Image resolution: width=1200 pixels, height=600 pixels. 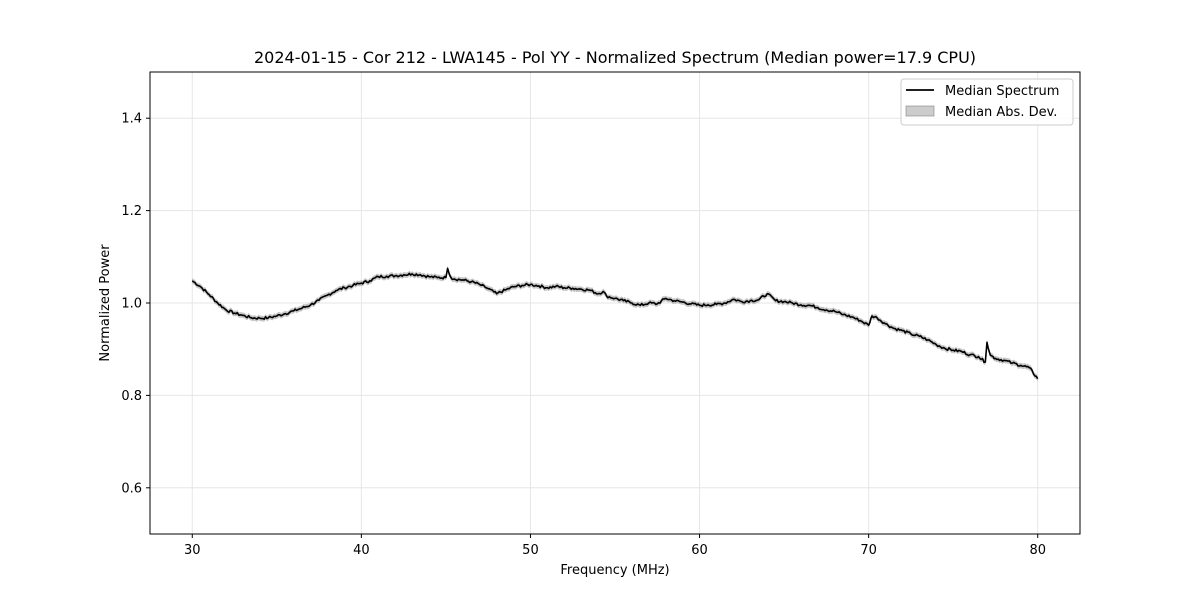 I want to click on legend-band-swatch, so click(x=920, y=111).